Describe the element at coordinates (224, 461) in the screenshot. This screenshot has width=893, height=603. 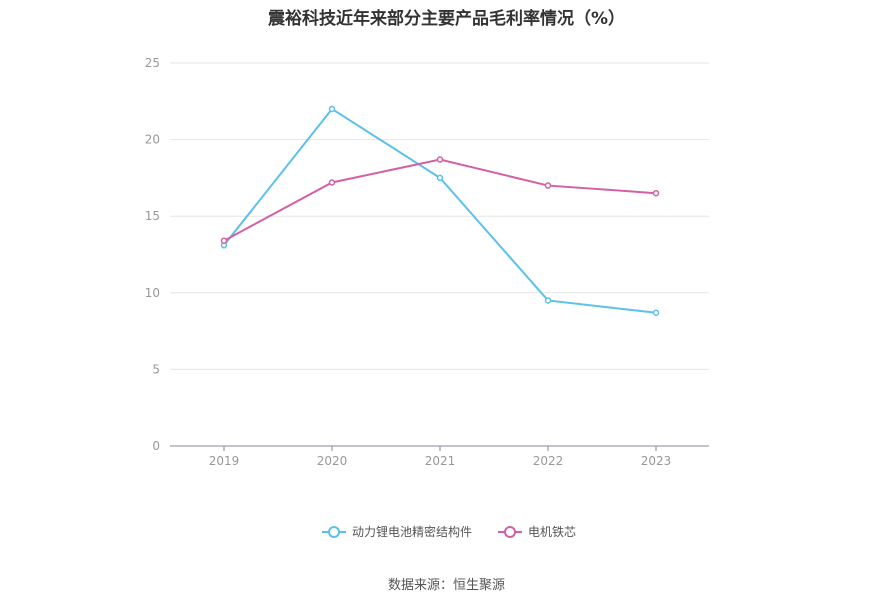
I see `x-tick-label: 2019` at that location.